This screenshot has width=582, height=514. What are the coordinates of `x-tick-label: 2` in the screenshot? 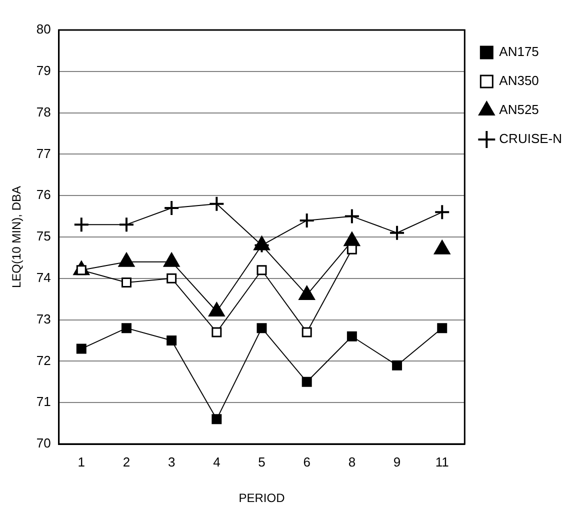 It's located at (126, 462).